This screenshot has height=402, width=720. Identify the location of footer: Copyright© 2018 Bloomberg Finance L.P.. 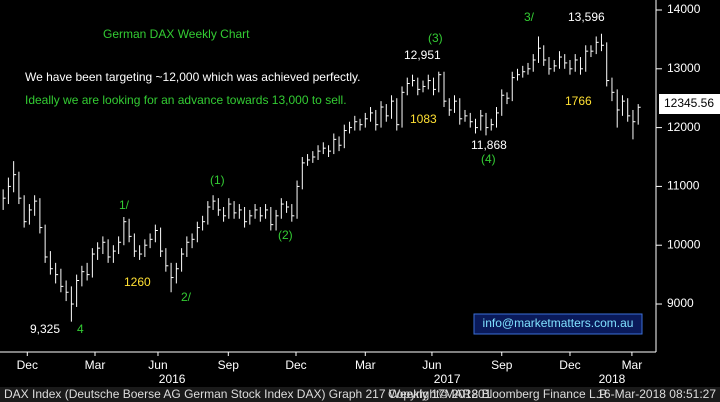
(498, 394).